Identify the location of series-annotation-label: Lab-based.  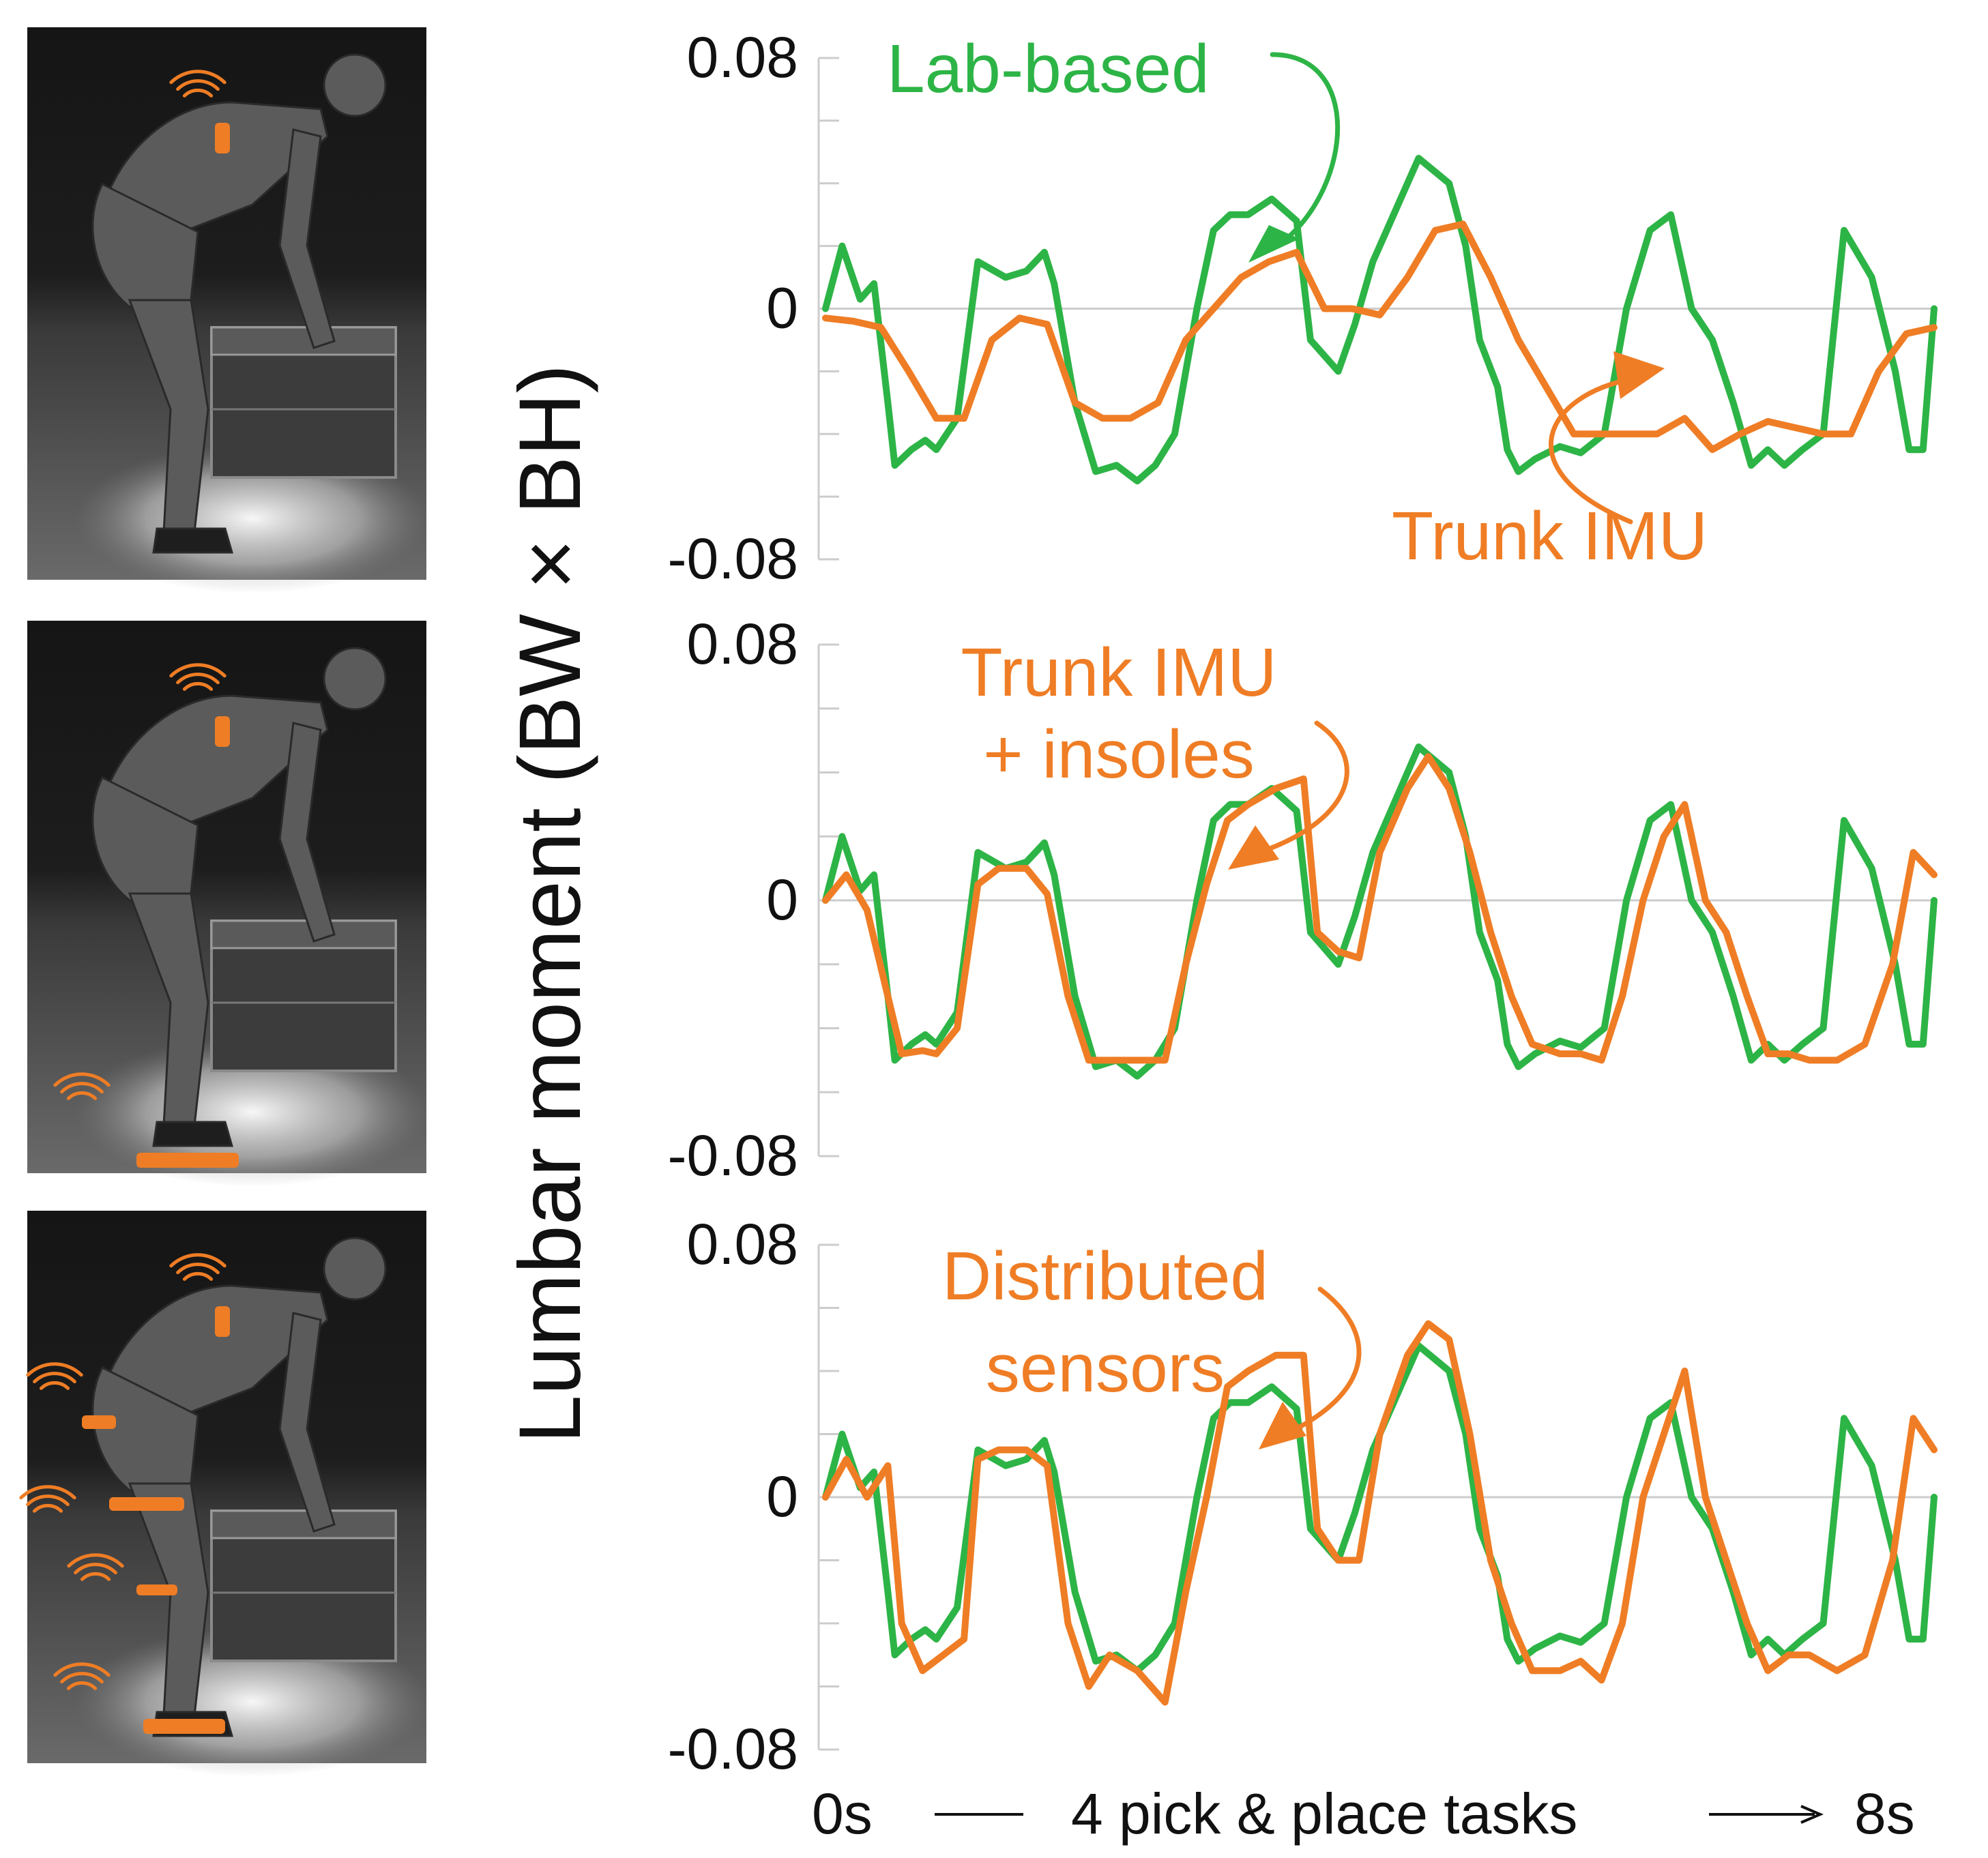
(1049, 69).